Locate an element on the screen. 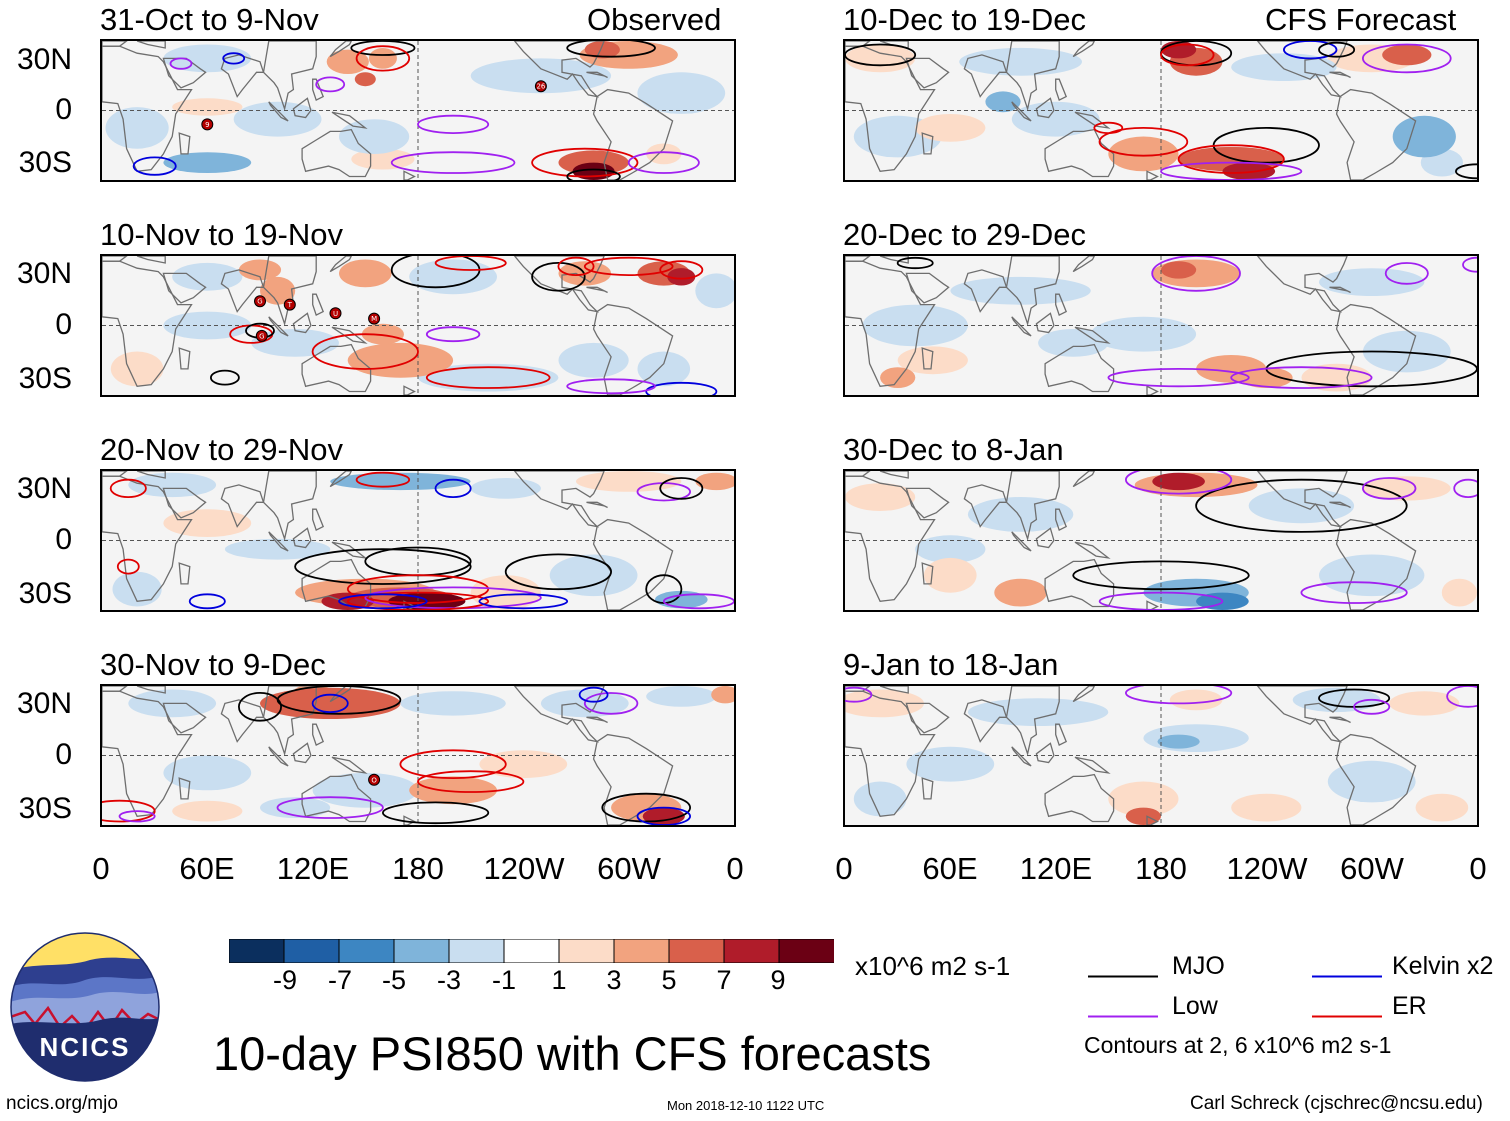 The width and height of the screenshot is (1510, 1121). colorbar-tick: 3 is located at coordinates (614, 980).